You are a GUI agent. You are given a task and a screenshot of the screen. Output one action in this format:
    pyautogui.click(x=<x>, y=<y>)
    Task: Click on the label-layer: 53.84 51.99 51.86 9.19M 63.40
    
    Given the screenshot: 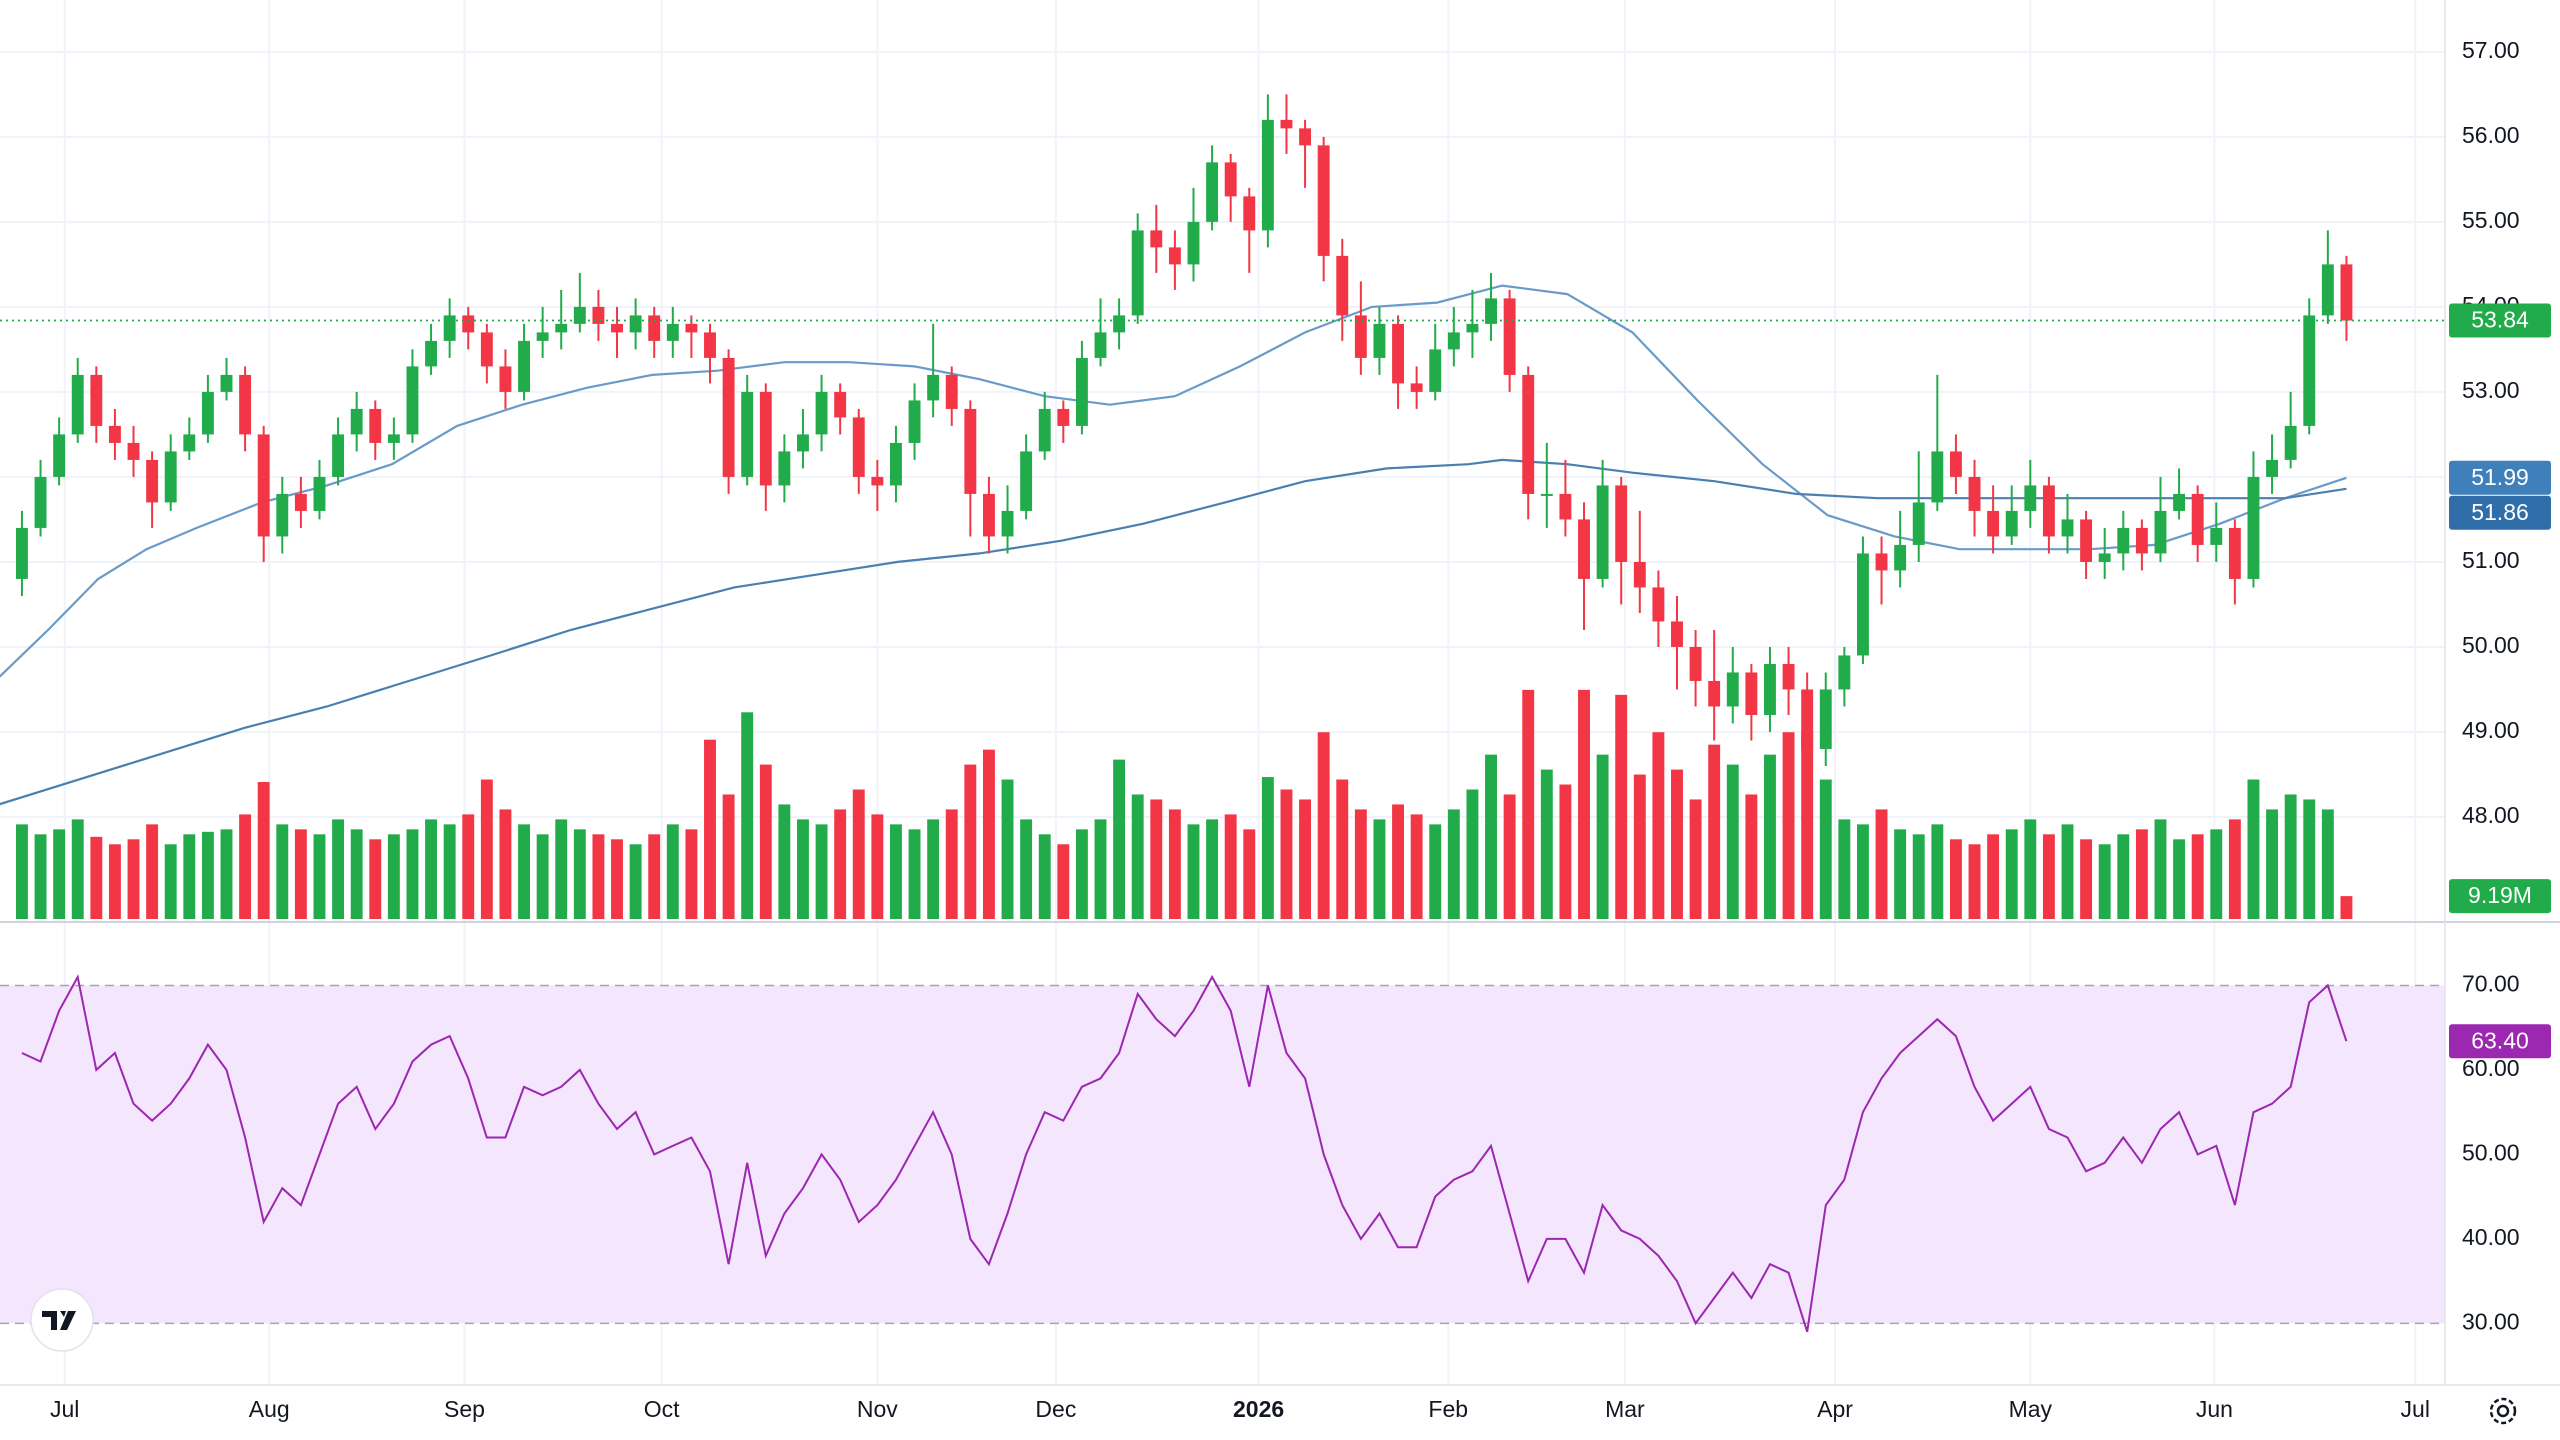 What is the action you would take?
    pyautogui.click(x=2500, y=681)
    